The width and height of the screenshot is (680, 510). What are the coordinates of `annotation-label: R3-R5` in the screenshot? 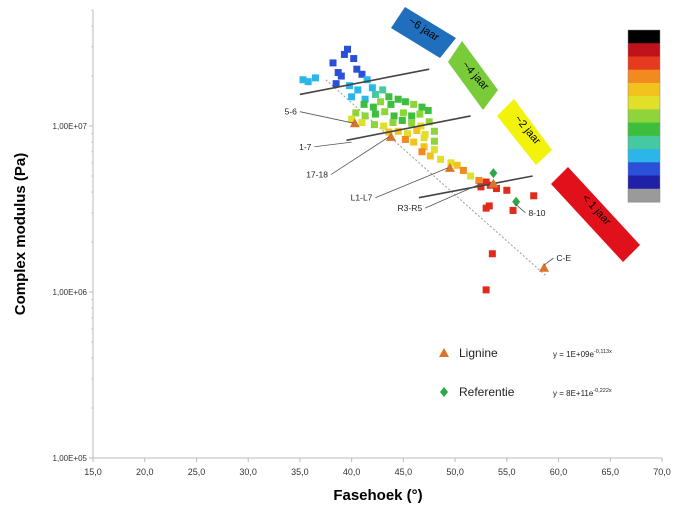 It's located at (410, 208).